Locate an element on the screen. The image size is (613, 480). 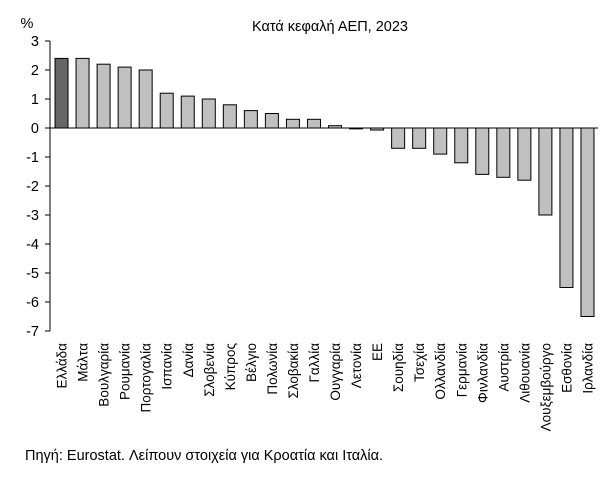
category-label: Ελλάδα is located at coordinates (62, 366).